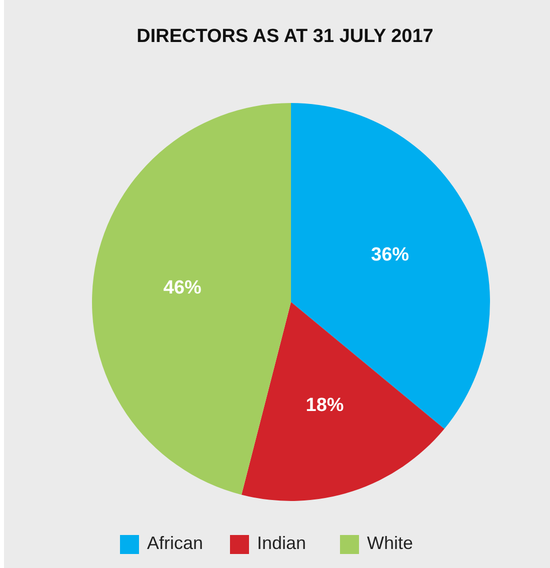 This screenshot has height=568, width=550. I want to click on data-label: 18%, so click(325, 405).